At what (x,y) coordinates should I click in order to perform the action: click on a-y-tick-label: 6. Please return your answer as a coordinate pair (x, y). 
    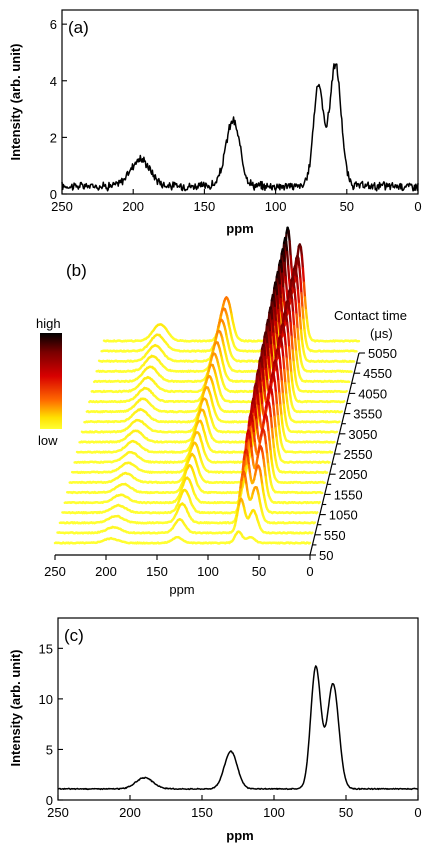
    Looking at the image, I should click on (53, 24).